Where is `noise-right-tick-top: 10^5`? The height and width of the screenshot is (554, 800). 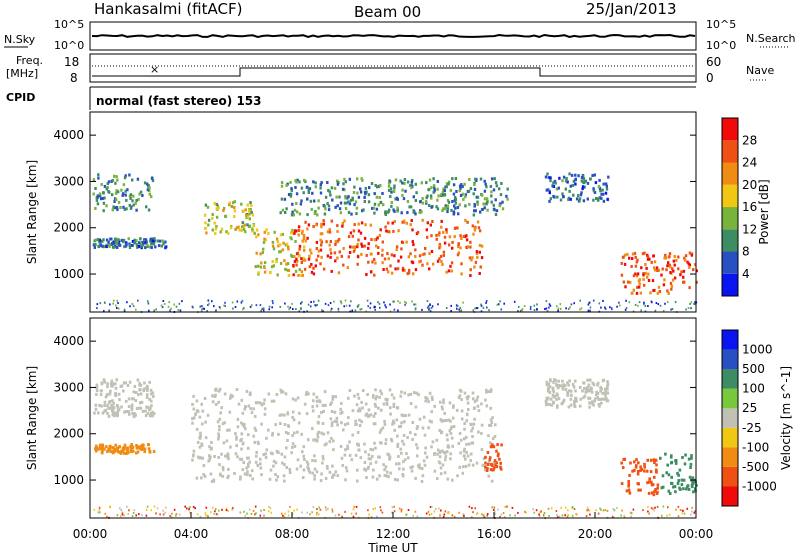 noise-right-tick-top: 10^5 is located at coordinates (721, 24).